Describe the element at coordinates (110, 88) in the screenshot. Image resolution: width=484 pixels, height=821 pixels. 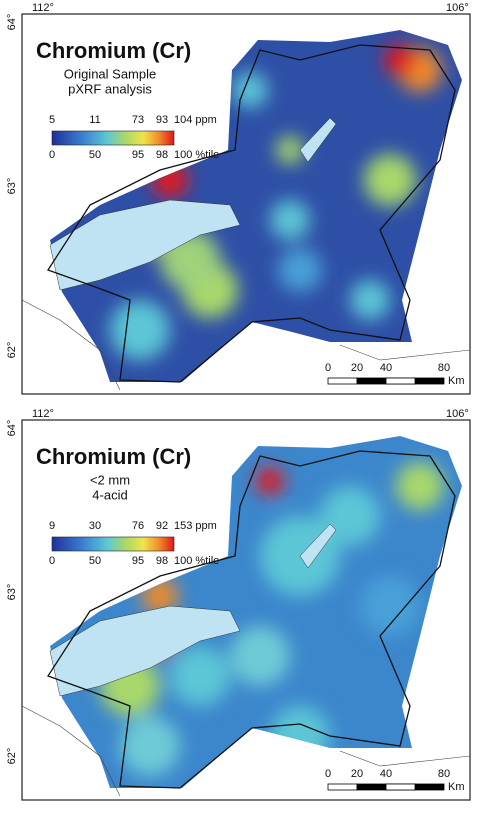
I see `map-subtitle: pXRF analysis` at that location.